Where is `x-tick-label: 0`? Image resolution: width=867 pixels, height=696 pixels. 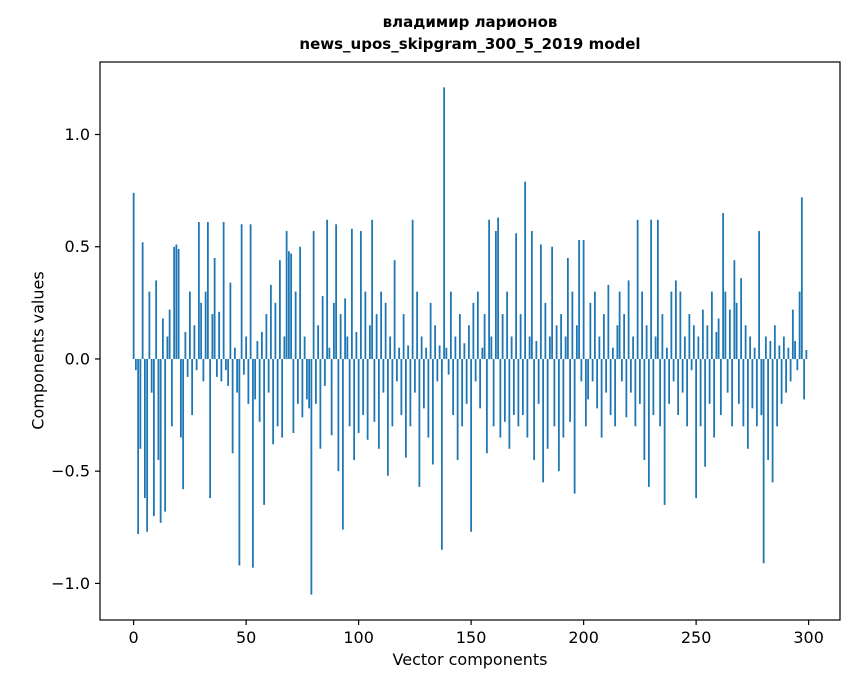 x-tick-label: 0 is located at coordinates (134, 637).